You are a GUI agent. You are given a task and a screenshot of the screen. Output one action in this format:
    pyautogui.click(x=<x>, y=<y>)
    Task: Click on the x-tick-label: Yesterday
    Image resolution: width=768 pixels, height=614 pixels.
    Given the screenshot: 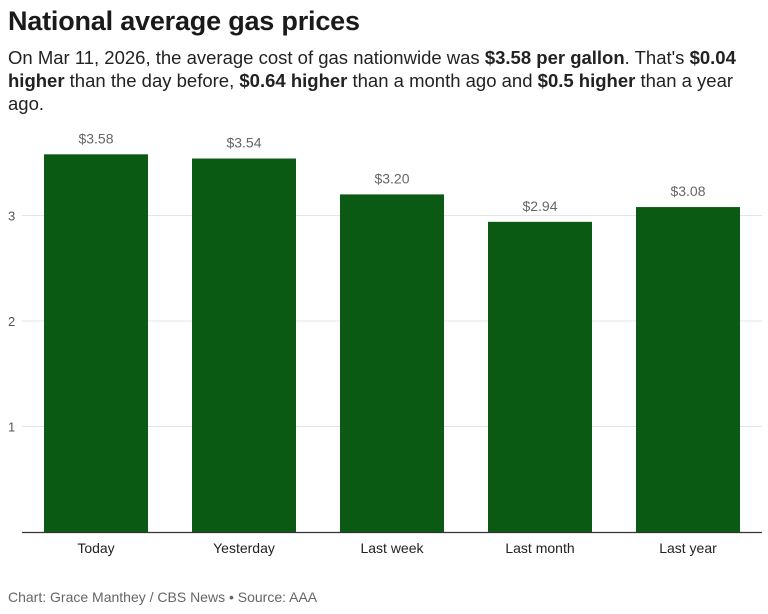 What is the action you would take?
    pyautogui.click(x=244, y=548)
    